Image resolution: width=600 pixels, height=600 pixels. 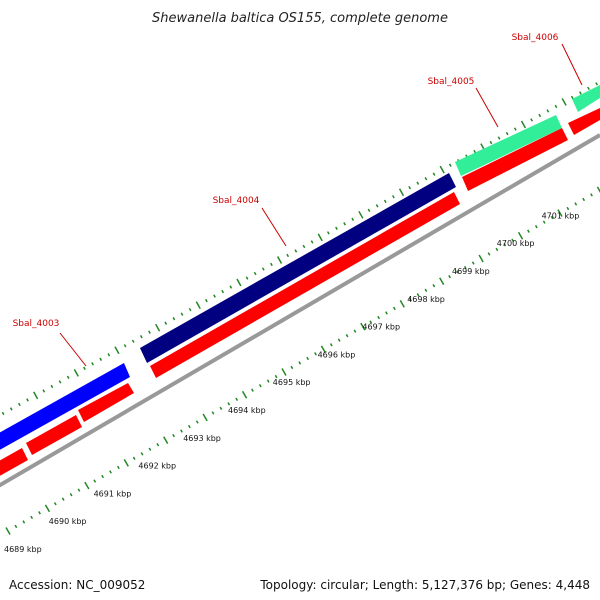 I want to click on gene-label-sbal-4003: Sbal_4003, so click(x=36, y=324).